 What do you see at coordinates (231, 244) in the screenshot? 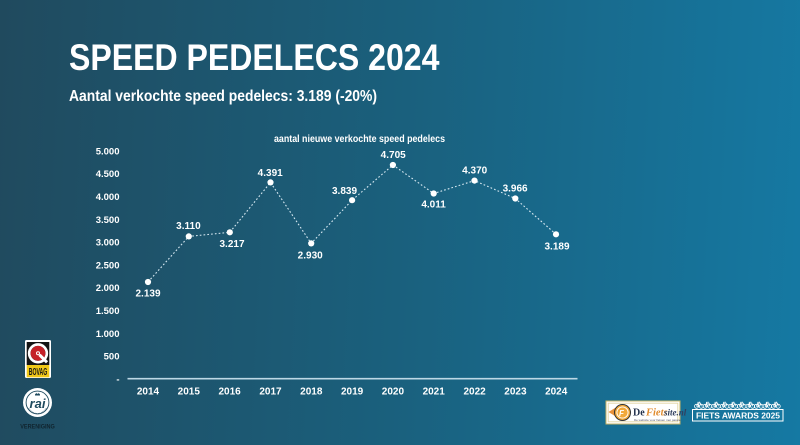
I see `svg-text: 3.217` at bounding box center [231, 244].